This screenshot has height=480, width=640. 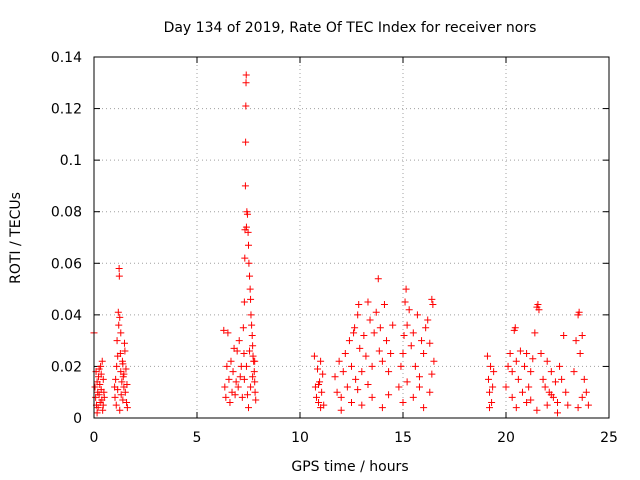 What do you see at coordinates (66, 110) in the screenshot?
I see `y-tick-label: 0.12` at bounding box center [66, 110].